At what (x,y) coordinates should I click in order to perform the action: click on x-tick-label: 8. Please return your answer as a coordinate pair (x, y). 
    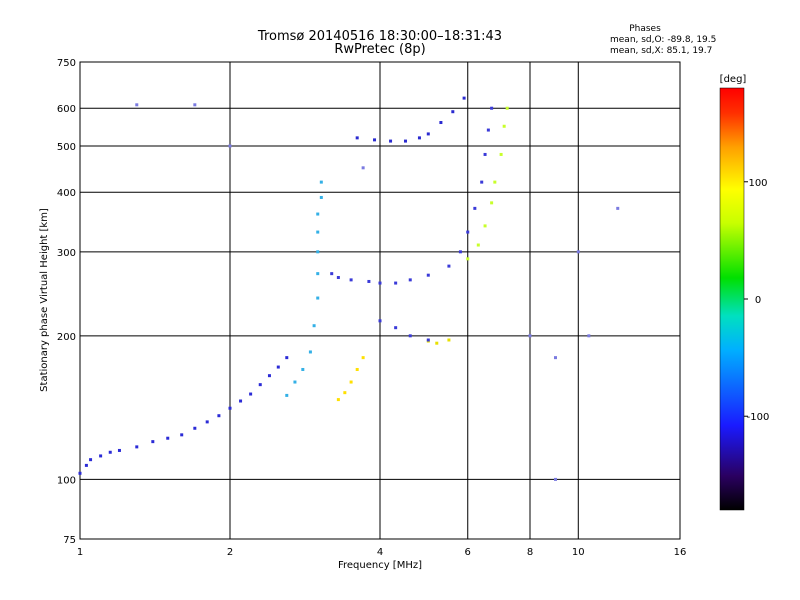
    Looking at the image, I should click on (530, 552).